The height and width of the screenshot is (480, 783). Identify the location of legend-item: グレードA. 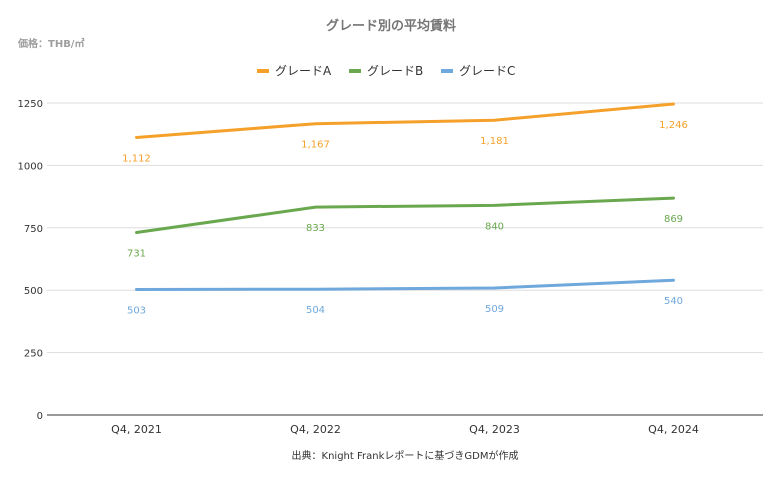
(294, 71).